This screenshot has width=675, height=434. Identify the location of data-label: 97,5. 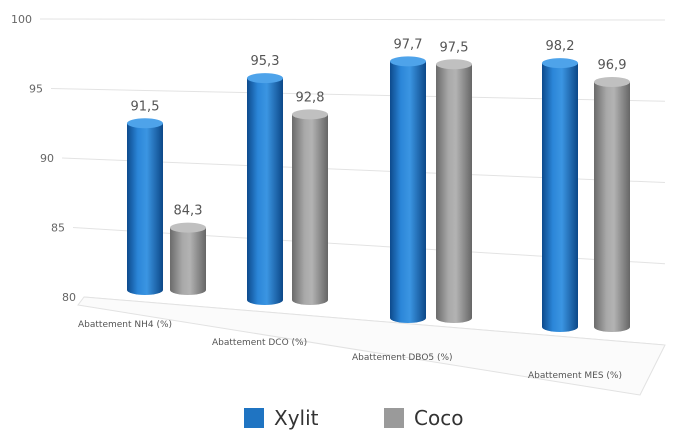
(454, 47).